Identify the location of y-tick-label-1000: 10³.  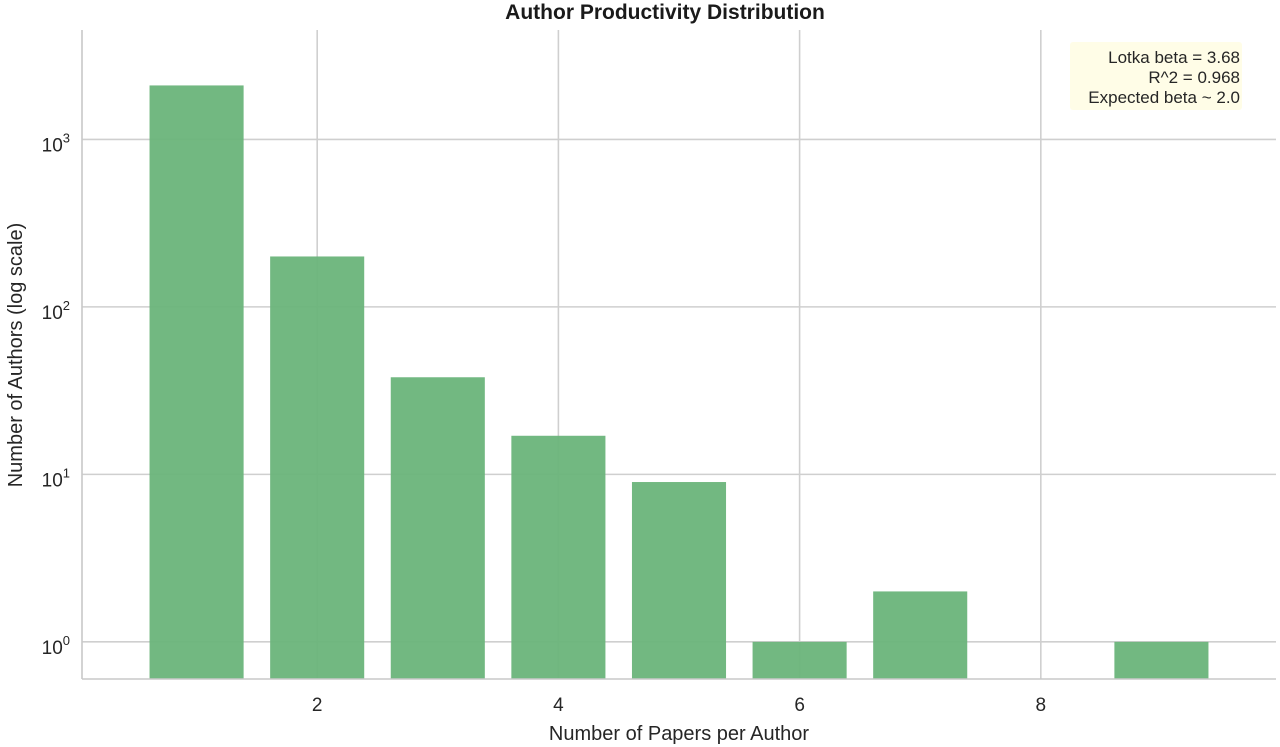
(56, 143).